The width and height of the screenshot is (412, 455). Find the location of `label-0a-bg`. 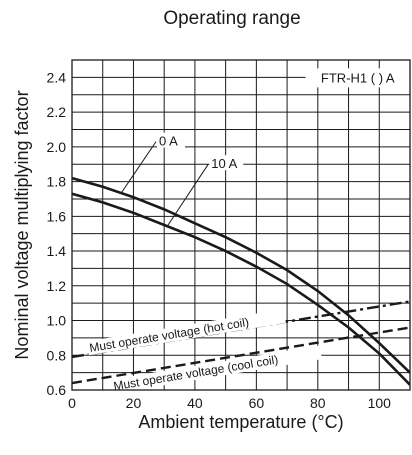

label-0a-bg is located at coordinates (171, 140).